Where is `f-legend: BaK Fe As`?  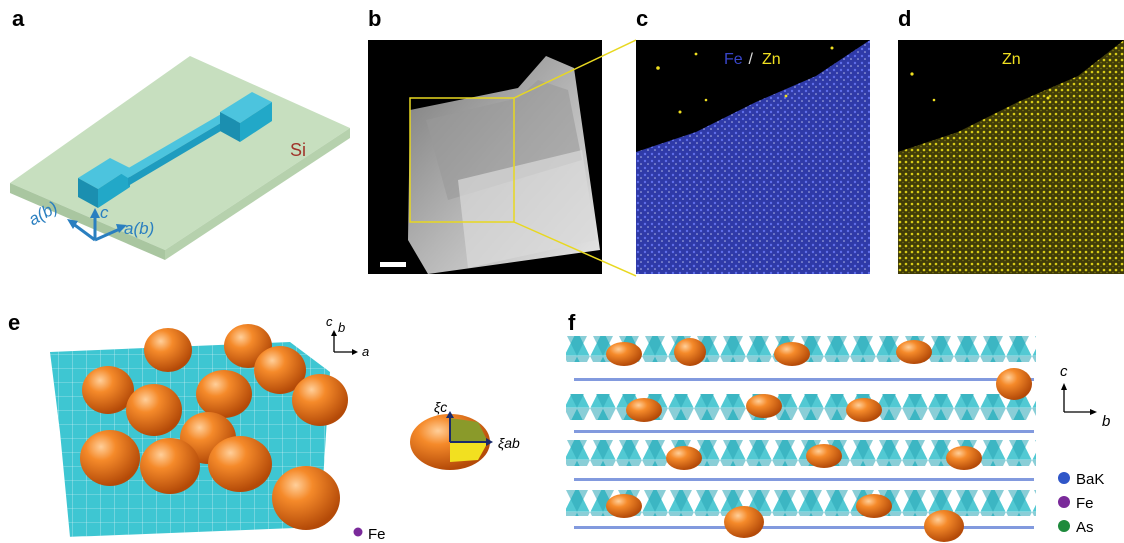 f-legend: BaK Fe As is located at coordinates (1081, 503).